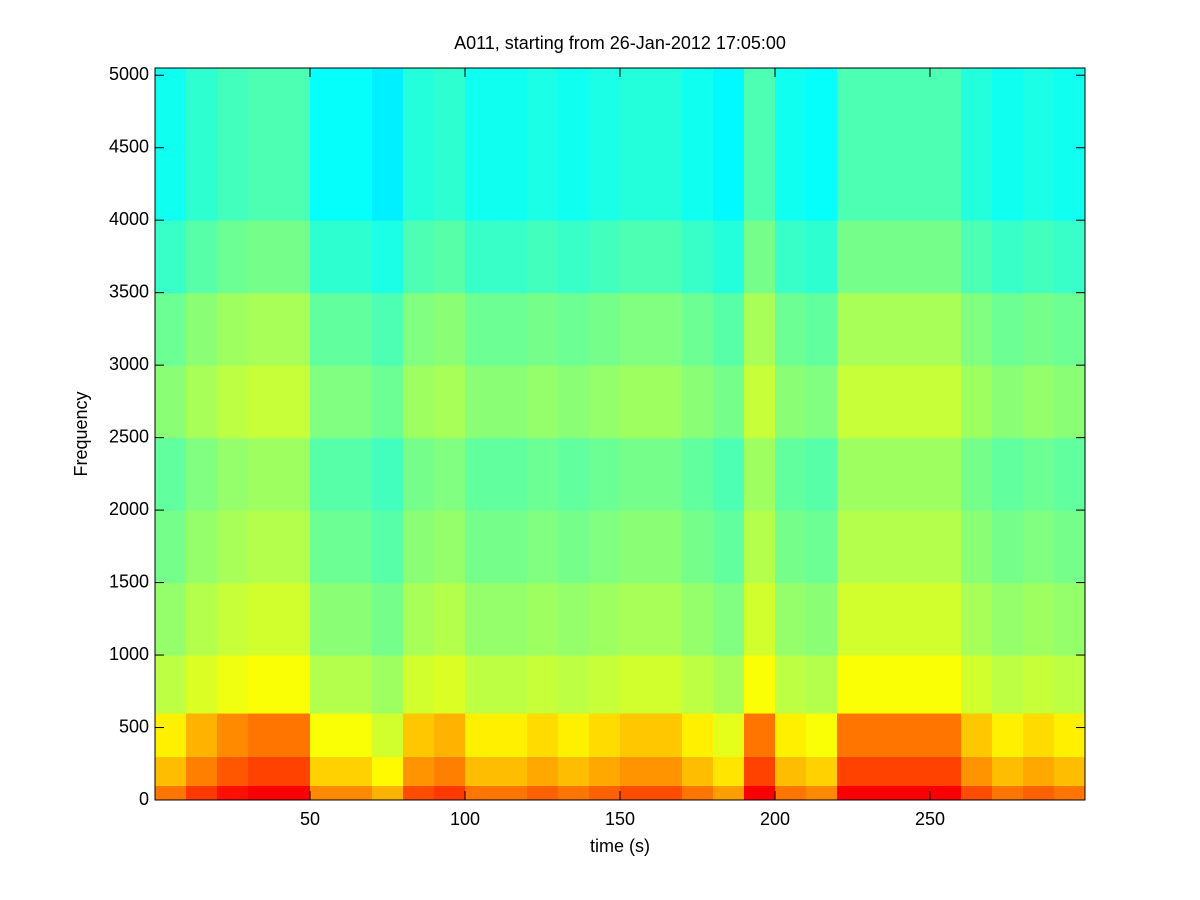 The image size is (1200, 900). What do you see at coordinates (310, 819) in the screenshot?
I see `x-tick-label: 50` at bounding box center [310, 819].